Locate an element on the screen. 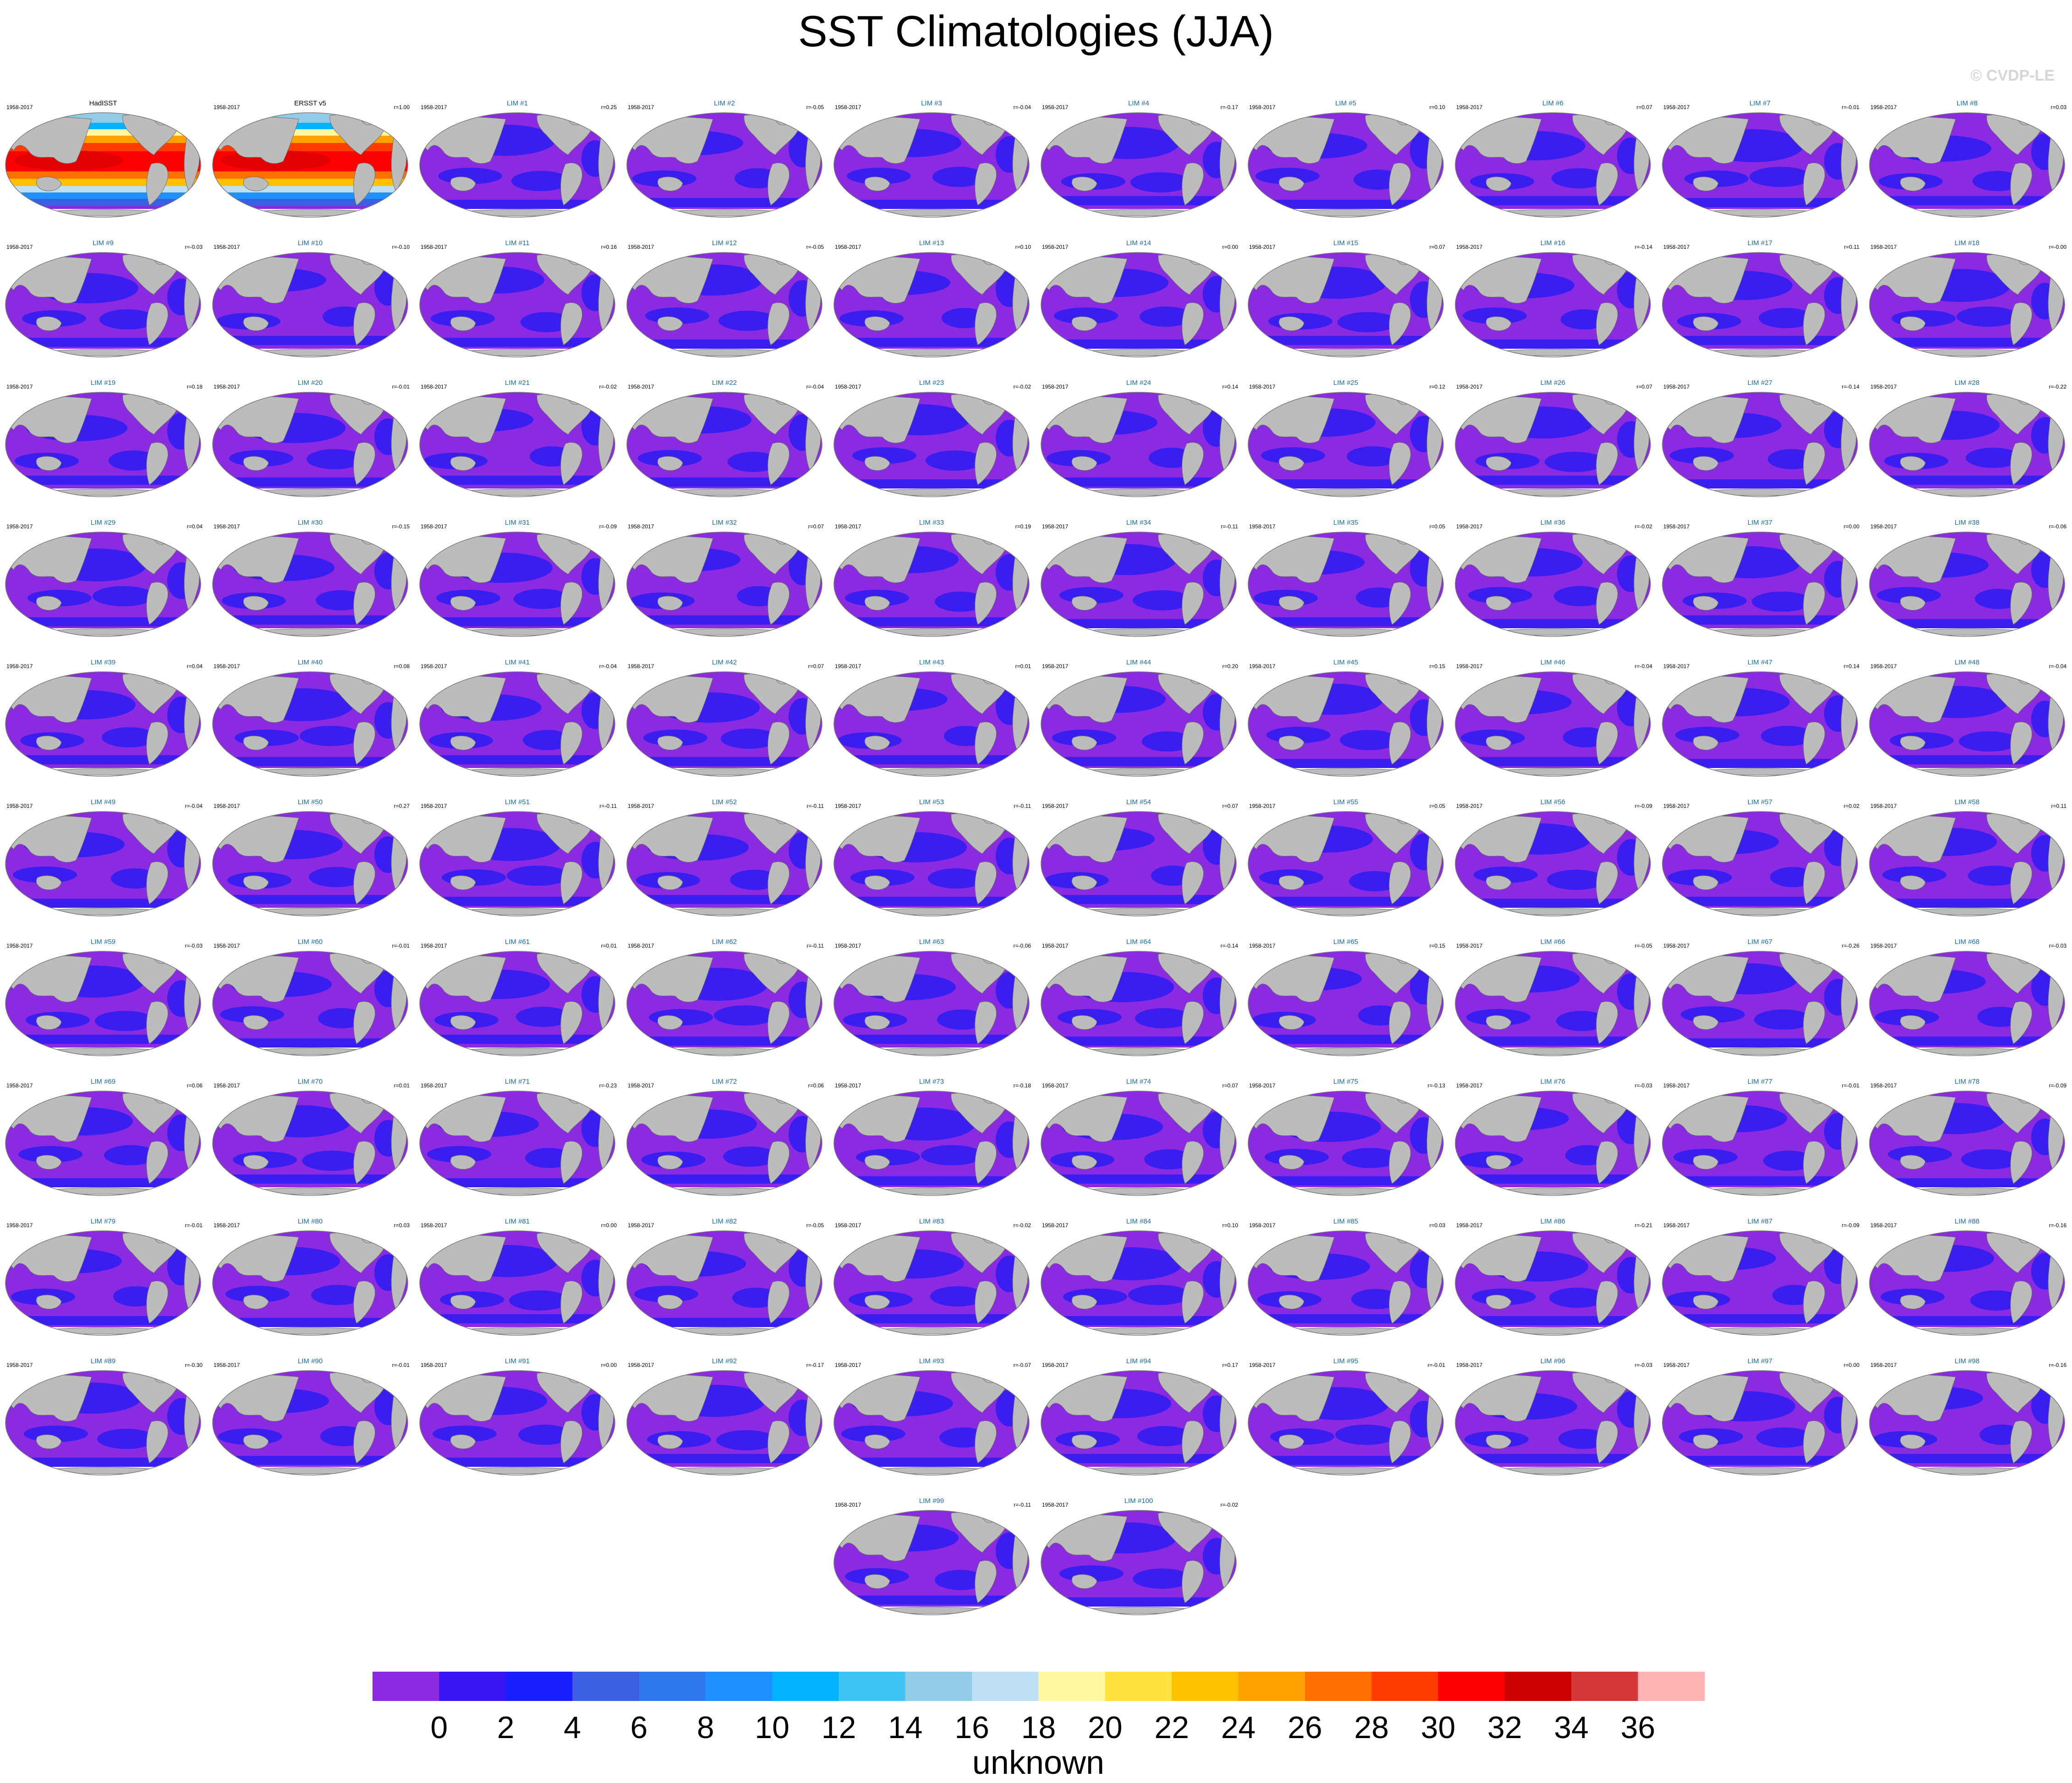  map-panel: 1958-2017 LIM #36 r=-0.02 is located at coordinates (1553, 578).